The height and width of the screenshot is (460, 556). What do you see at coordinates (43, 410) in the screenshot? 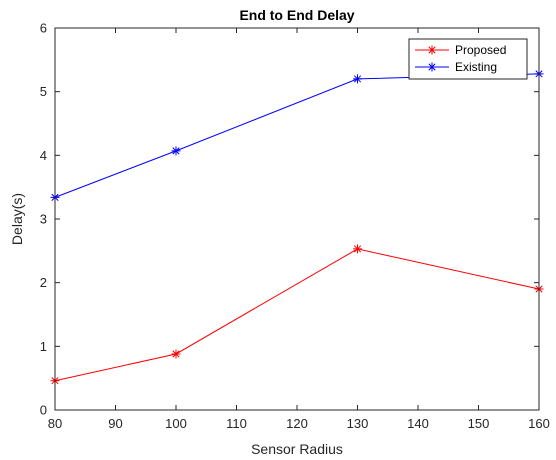
I see `y-tick-label: 0` at bounding box center [43, 410].